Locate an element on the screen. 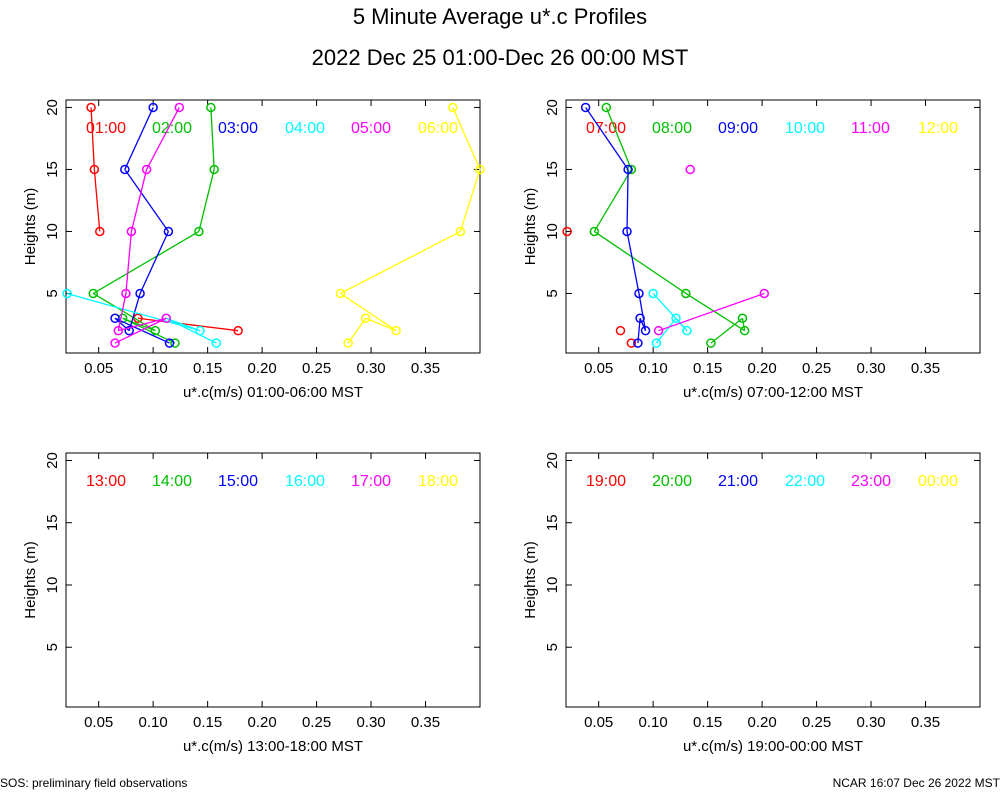 The image size is (1000, 800). footer-note: SOS: preliminary field observations is located at coordinates (94, 783).